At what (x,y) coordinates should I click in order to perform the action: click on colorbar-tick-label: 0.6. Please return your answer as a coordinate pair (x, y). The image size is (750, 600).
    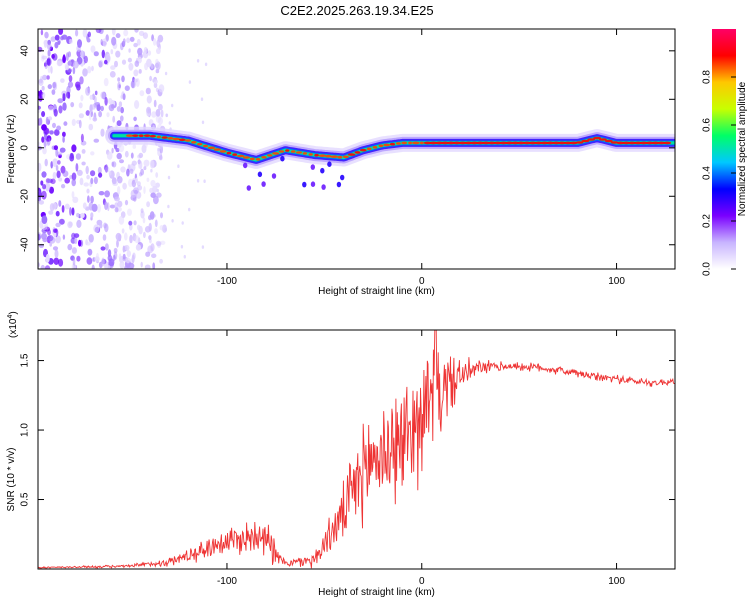
    Looking at the image, I should click on (707, 125).